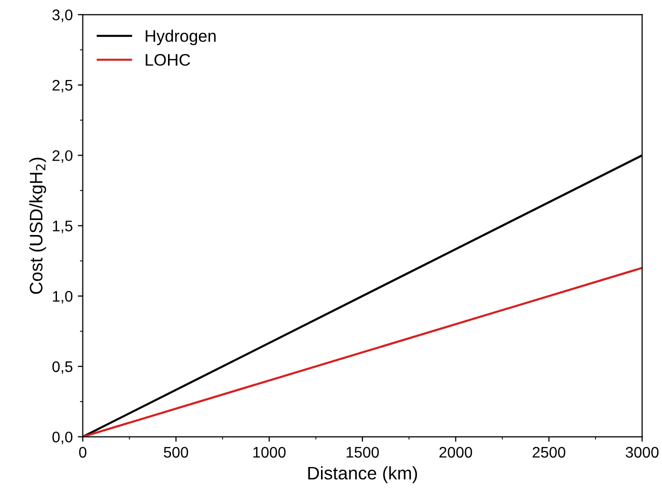 The width and height of the screenshot is (662, 488). Describe the element at coordinates (363, 475) in the screenshot. I see `x-axis-title: Distance (km)` at that location.